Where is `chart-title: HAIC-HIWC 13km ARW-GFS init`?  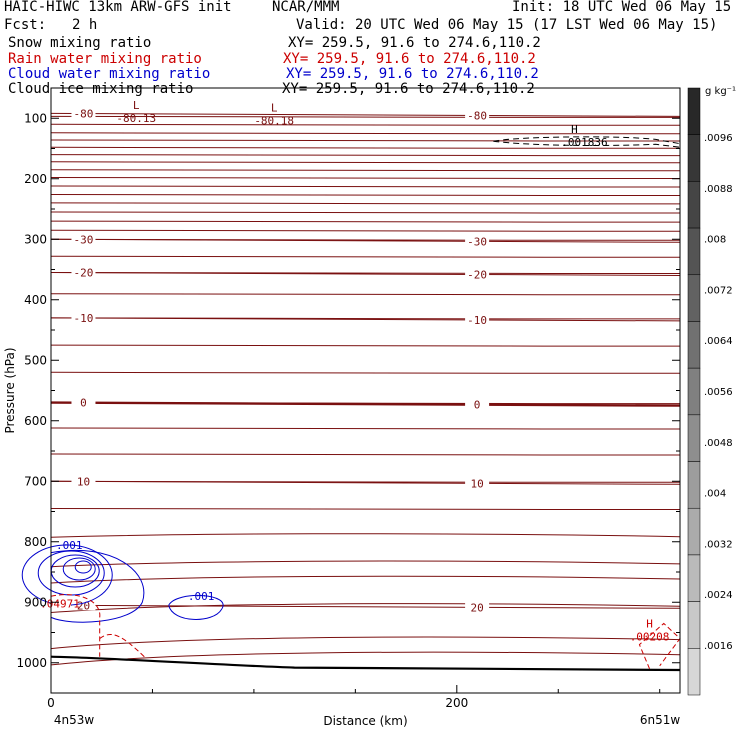 chart-title: HAIC-HIWC 13km ARW-GFS init is located at coordinates (118, 7).